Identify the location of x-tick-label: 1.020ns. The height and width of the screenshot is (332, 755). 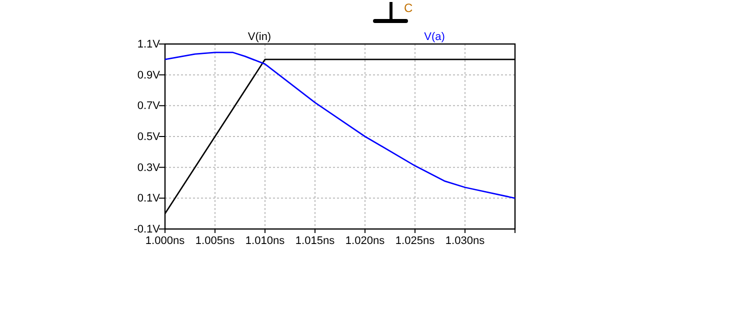
(365, 240).